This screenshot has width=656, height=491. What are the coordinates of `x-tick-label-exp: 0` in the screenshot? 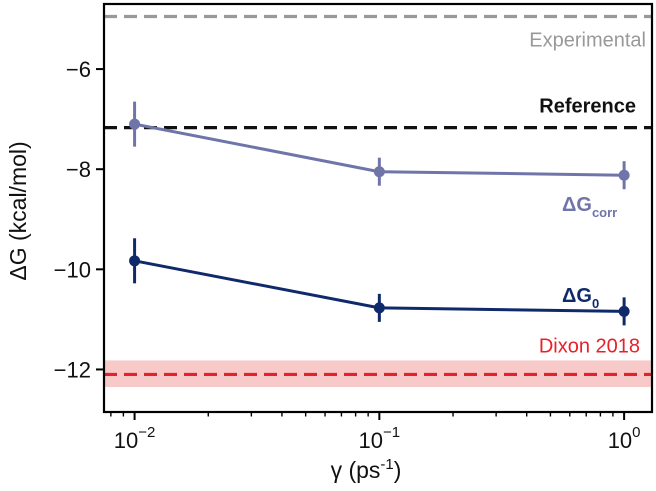 It's located at (636, 432).